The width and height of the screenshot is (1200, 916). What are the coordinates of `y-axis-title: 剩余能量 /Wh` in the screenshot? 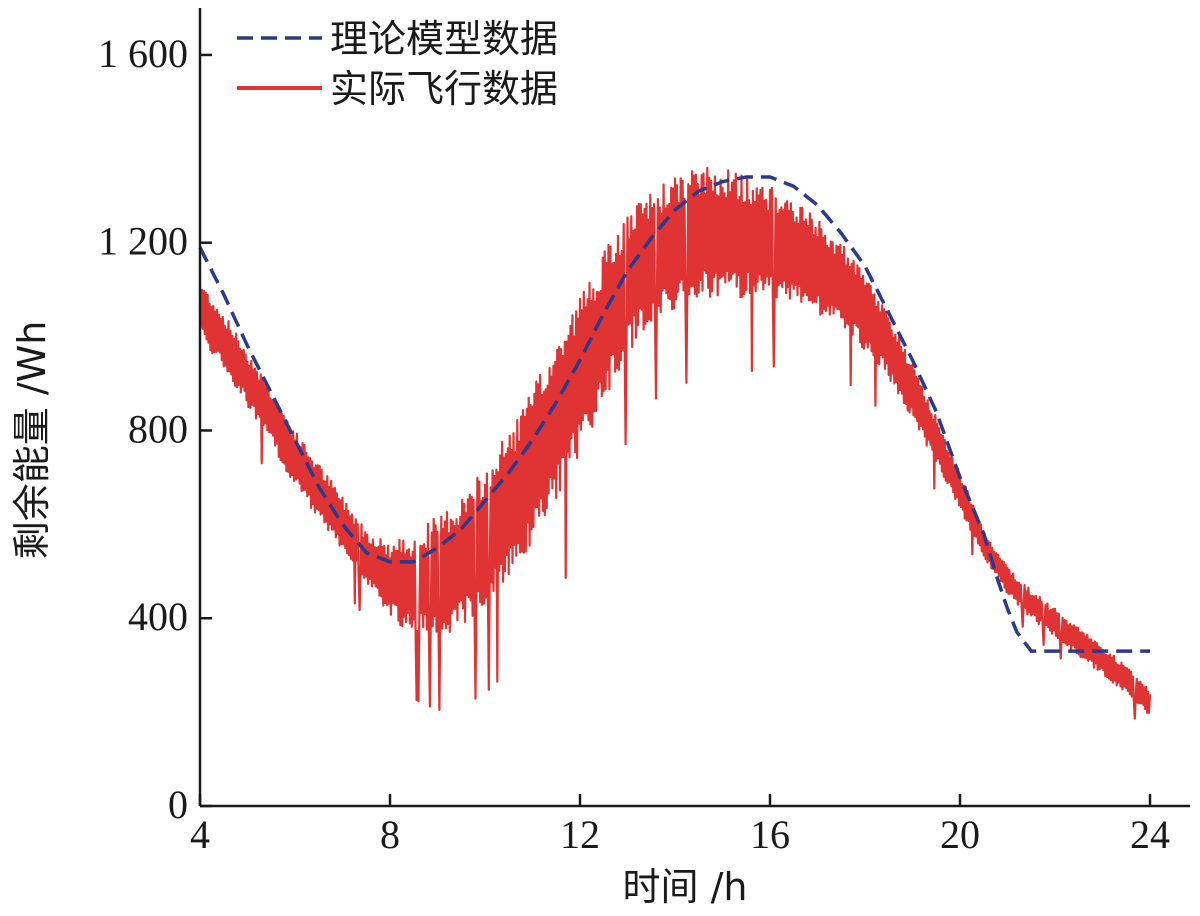 It's located at (32, 440).